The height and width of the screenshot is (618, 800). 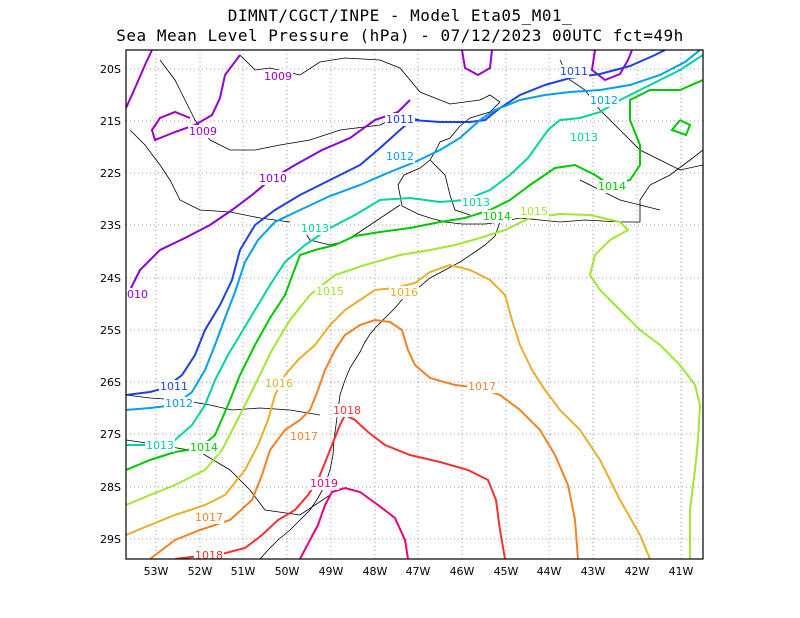 I want to click on longitude-tick-label: 50W, so click(x=287, y=571).